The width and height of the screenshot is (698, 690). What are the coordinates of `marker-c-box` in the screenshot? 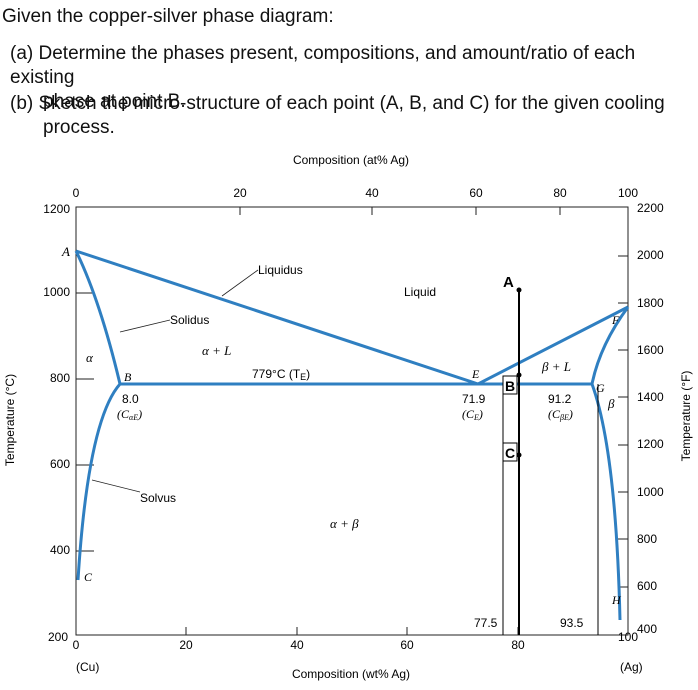 It's located at (510, 452).